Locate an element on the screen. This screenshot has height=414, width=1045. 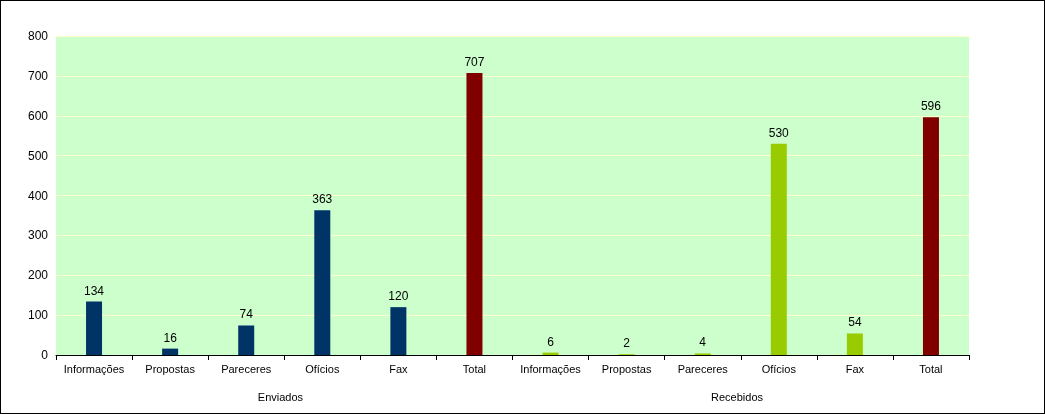
y-tick-label: 600 is located at coordinates (38, 115).